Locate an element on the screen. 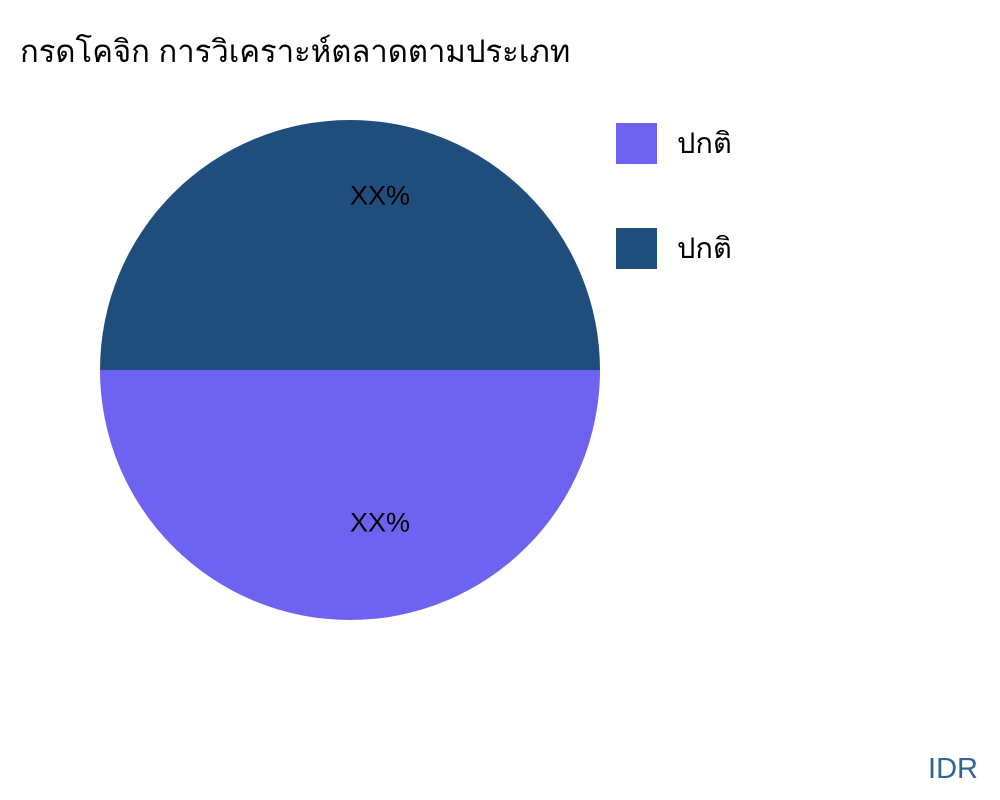 The width and height of the screenshot is (1000, 800). watermark-text: IDR is located at coordinates (953, 769).